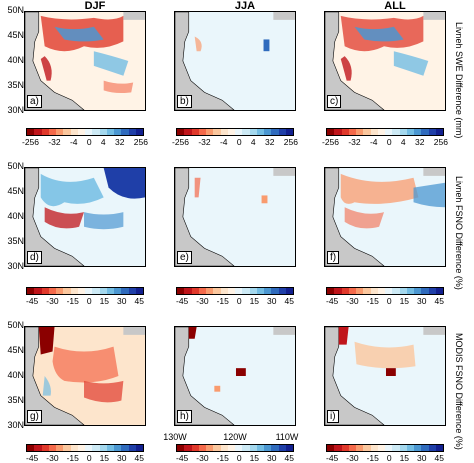  I want to click on row-label-livneh-fsno: Livneh FSNO Difference (%), so click(459, 233).